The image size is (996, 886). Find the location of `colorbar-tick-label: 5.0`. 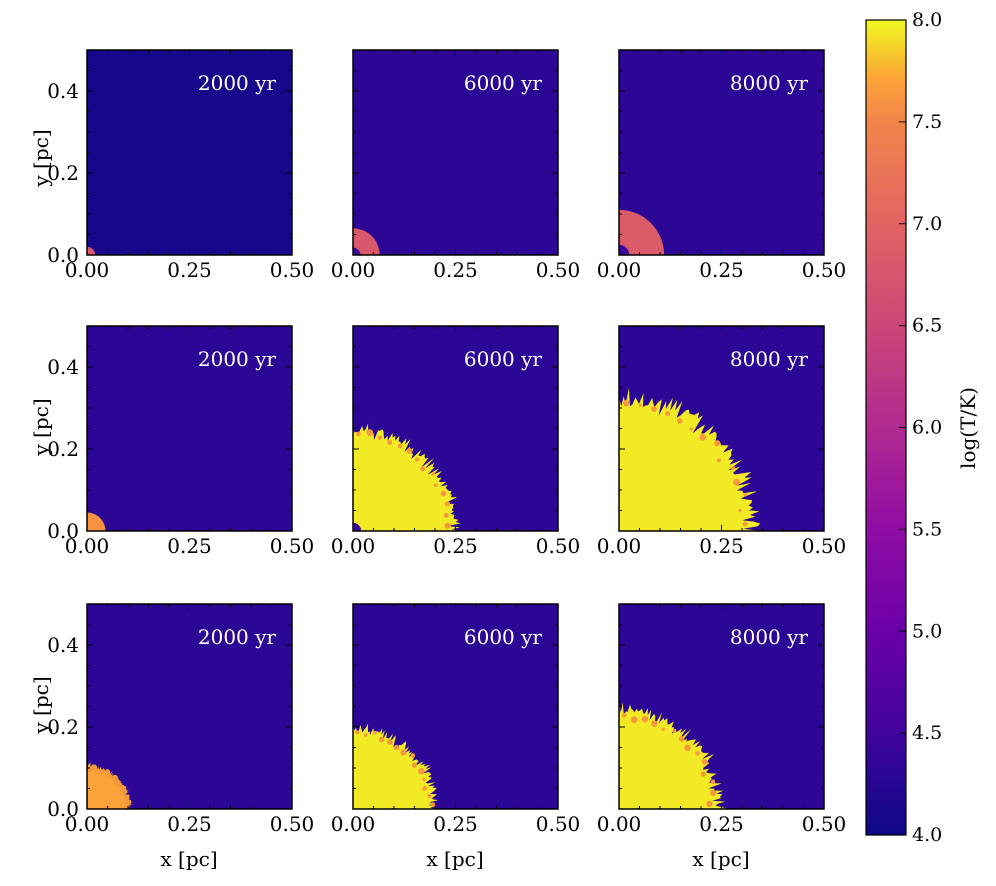

colorbar-tick-label: 5.0 is located at coordinates (927, 631).